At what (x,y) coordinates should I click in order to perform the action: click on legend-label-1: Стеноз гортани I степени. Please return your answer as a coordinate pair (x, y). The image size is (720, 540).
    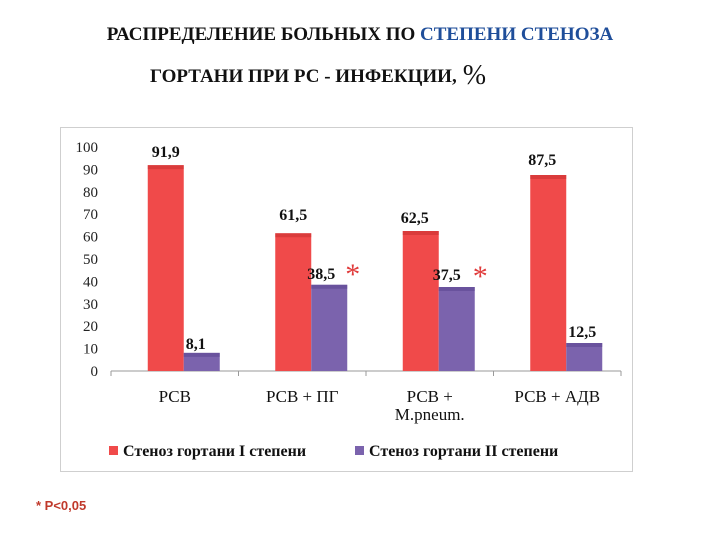
    Looking at the image, I should click on (214, 451).